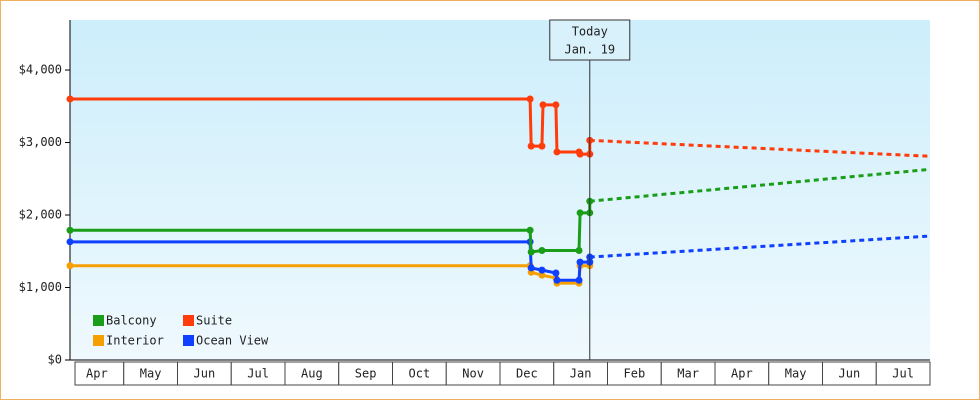 This screenshot has width=980, height=404. I want to click on today-date: Jan. 19, so click(589, 50).